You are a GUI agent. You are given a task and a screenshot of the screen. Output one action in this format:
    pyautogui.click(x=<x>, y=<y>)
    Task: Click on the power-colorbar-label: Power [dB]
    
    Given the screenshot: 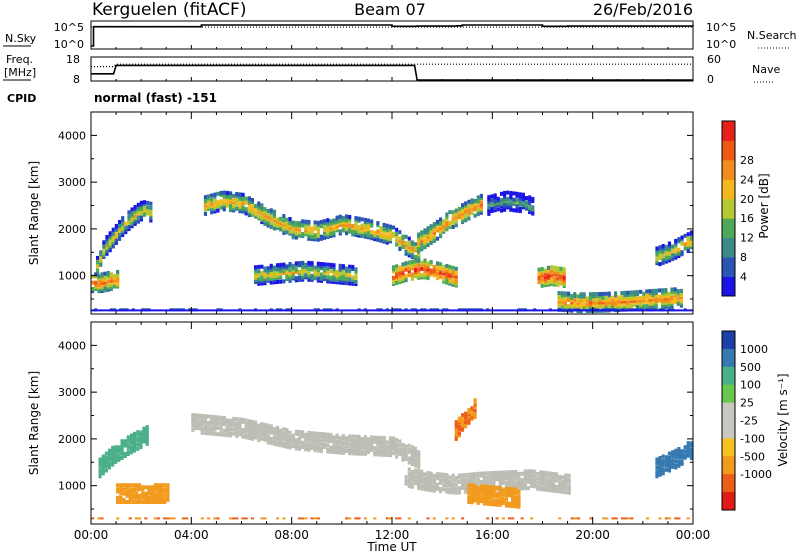 What is the action you would take?
    pyautogui.click(x=764, y=205)
    